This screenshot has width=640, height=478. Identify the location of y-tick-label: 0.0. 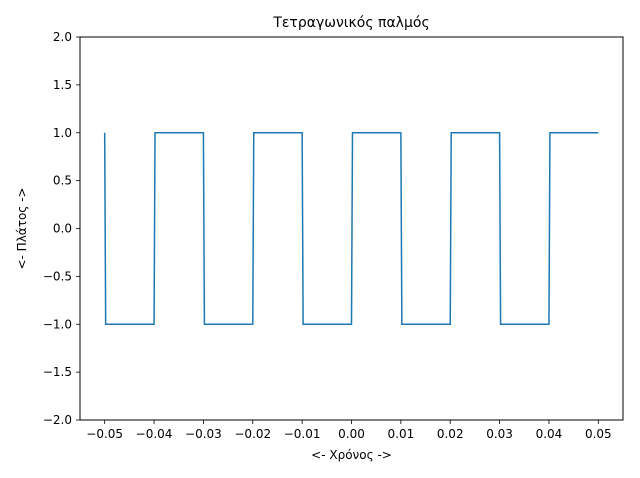
(62, 229).